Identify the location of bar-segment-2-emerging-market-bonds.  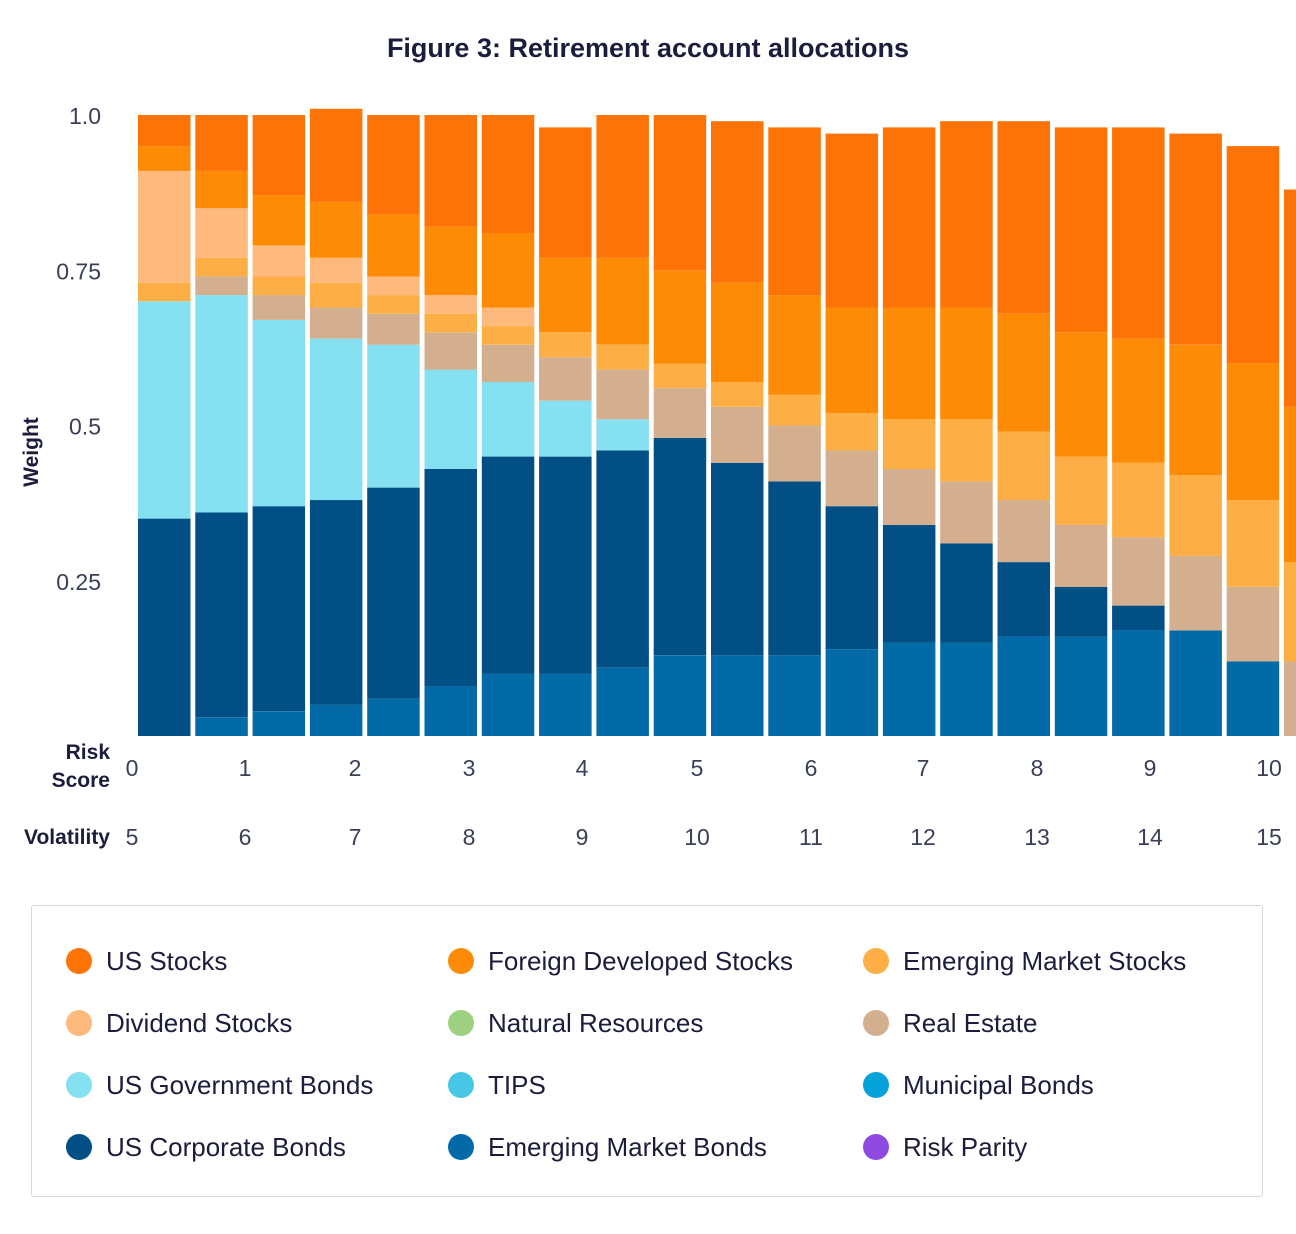
(279, 723).